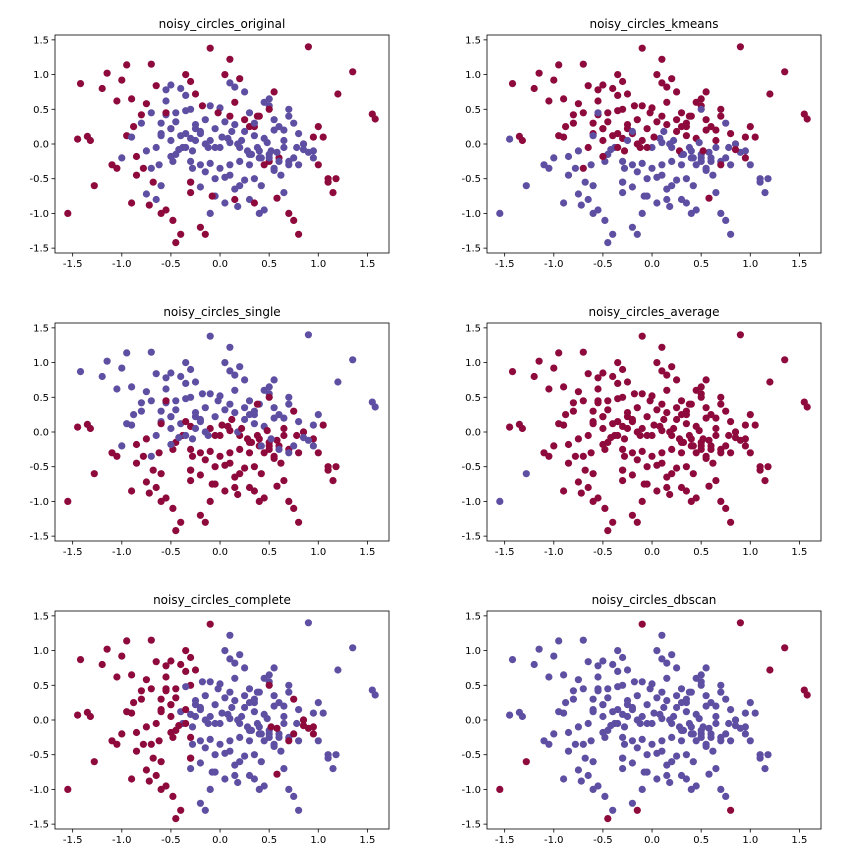  I want to click on y-tick-label: -0.5, so click(39, 467).